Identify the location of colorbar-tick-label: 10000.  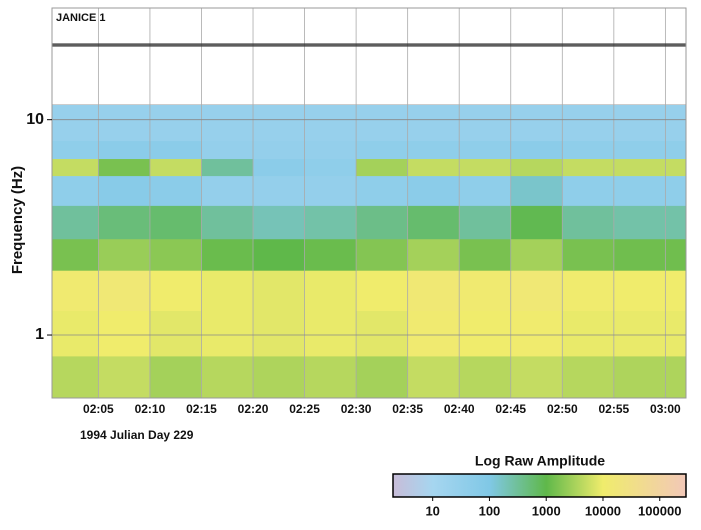
(603, 510).